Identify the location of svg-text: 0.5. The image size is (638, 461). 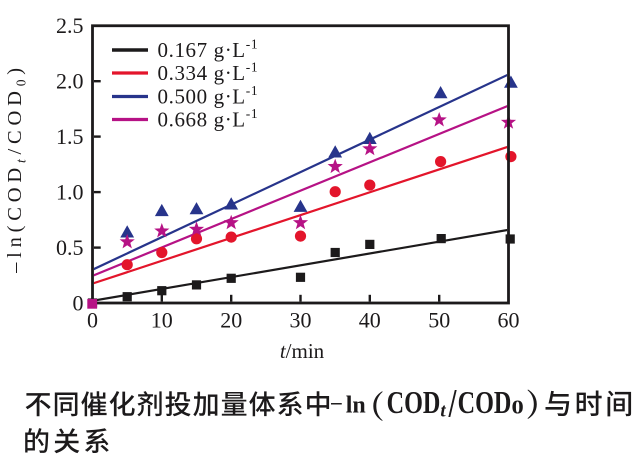
(70, 247).